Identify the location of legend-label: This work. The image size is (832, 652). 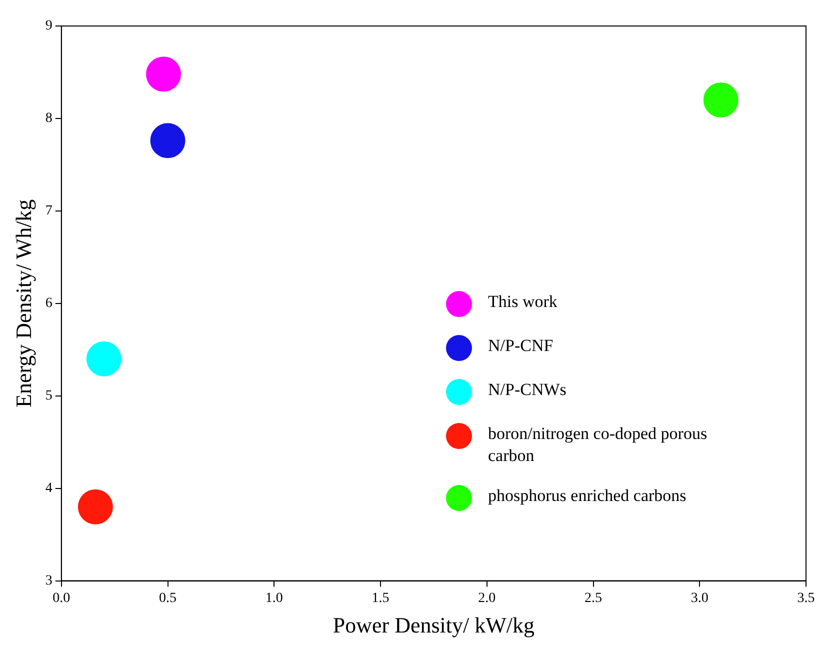
(523, 301).